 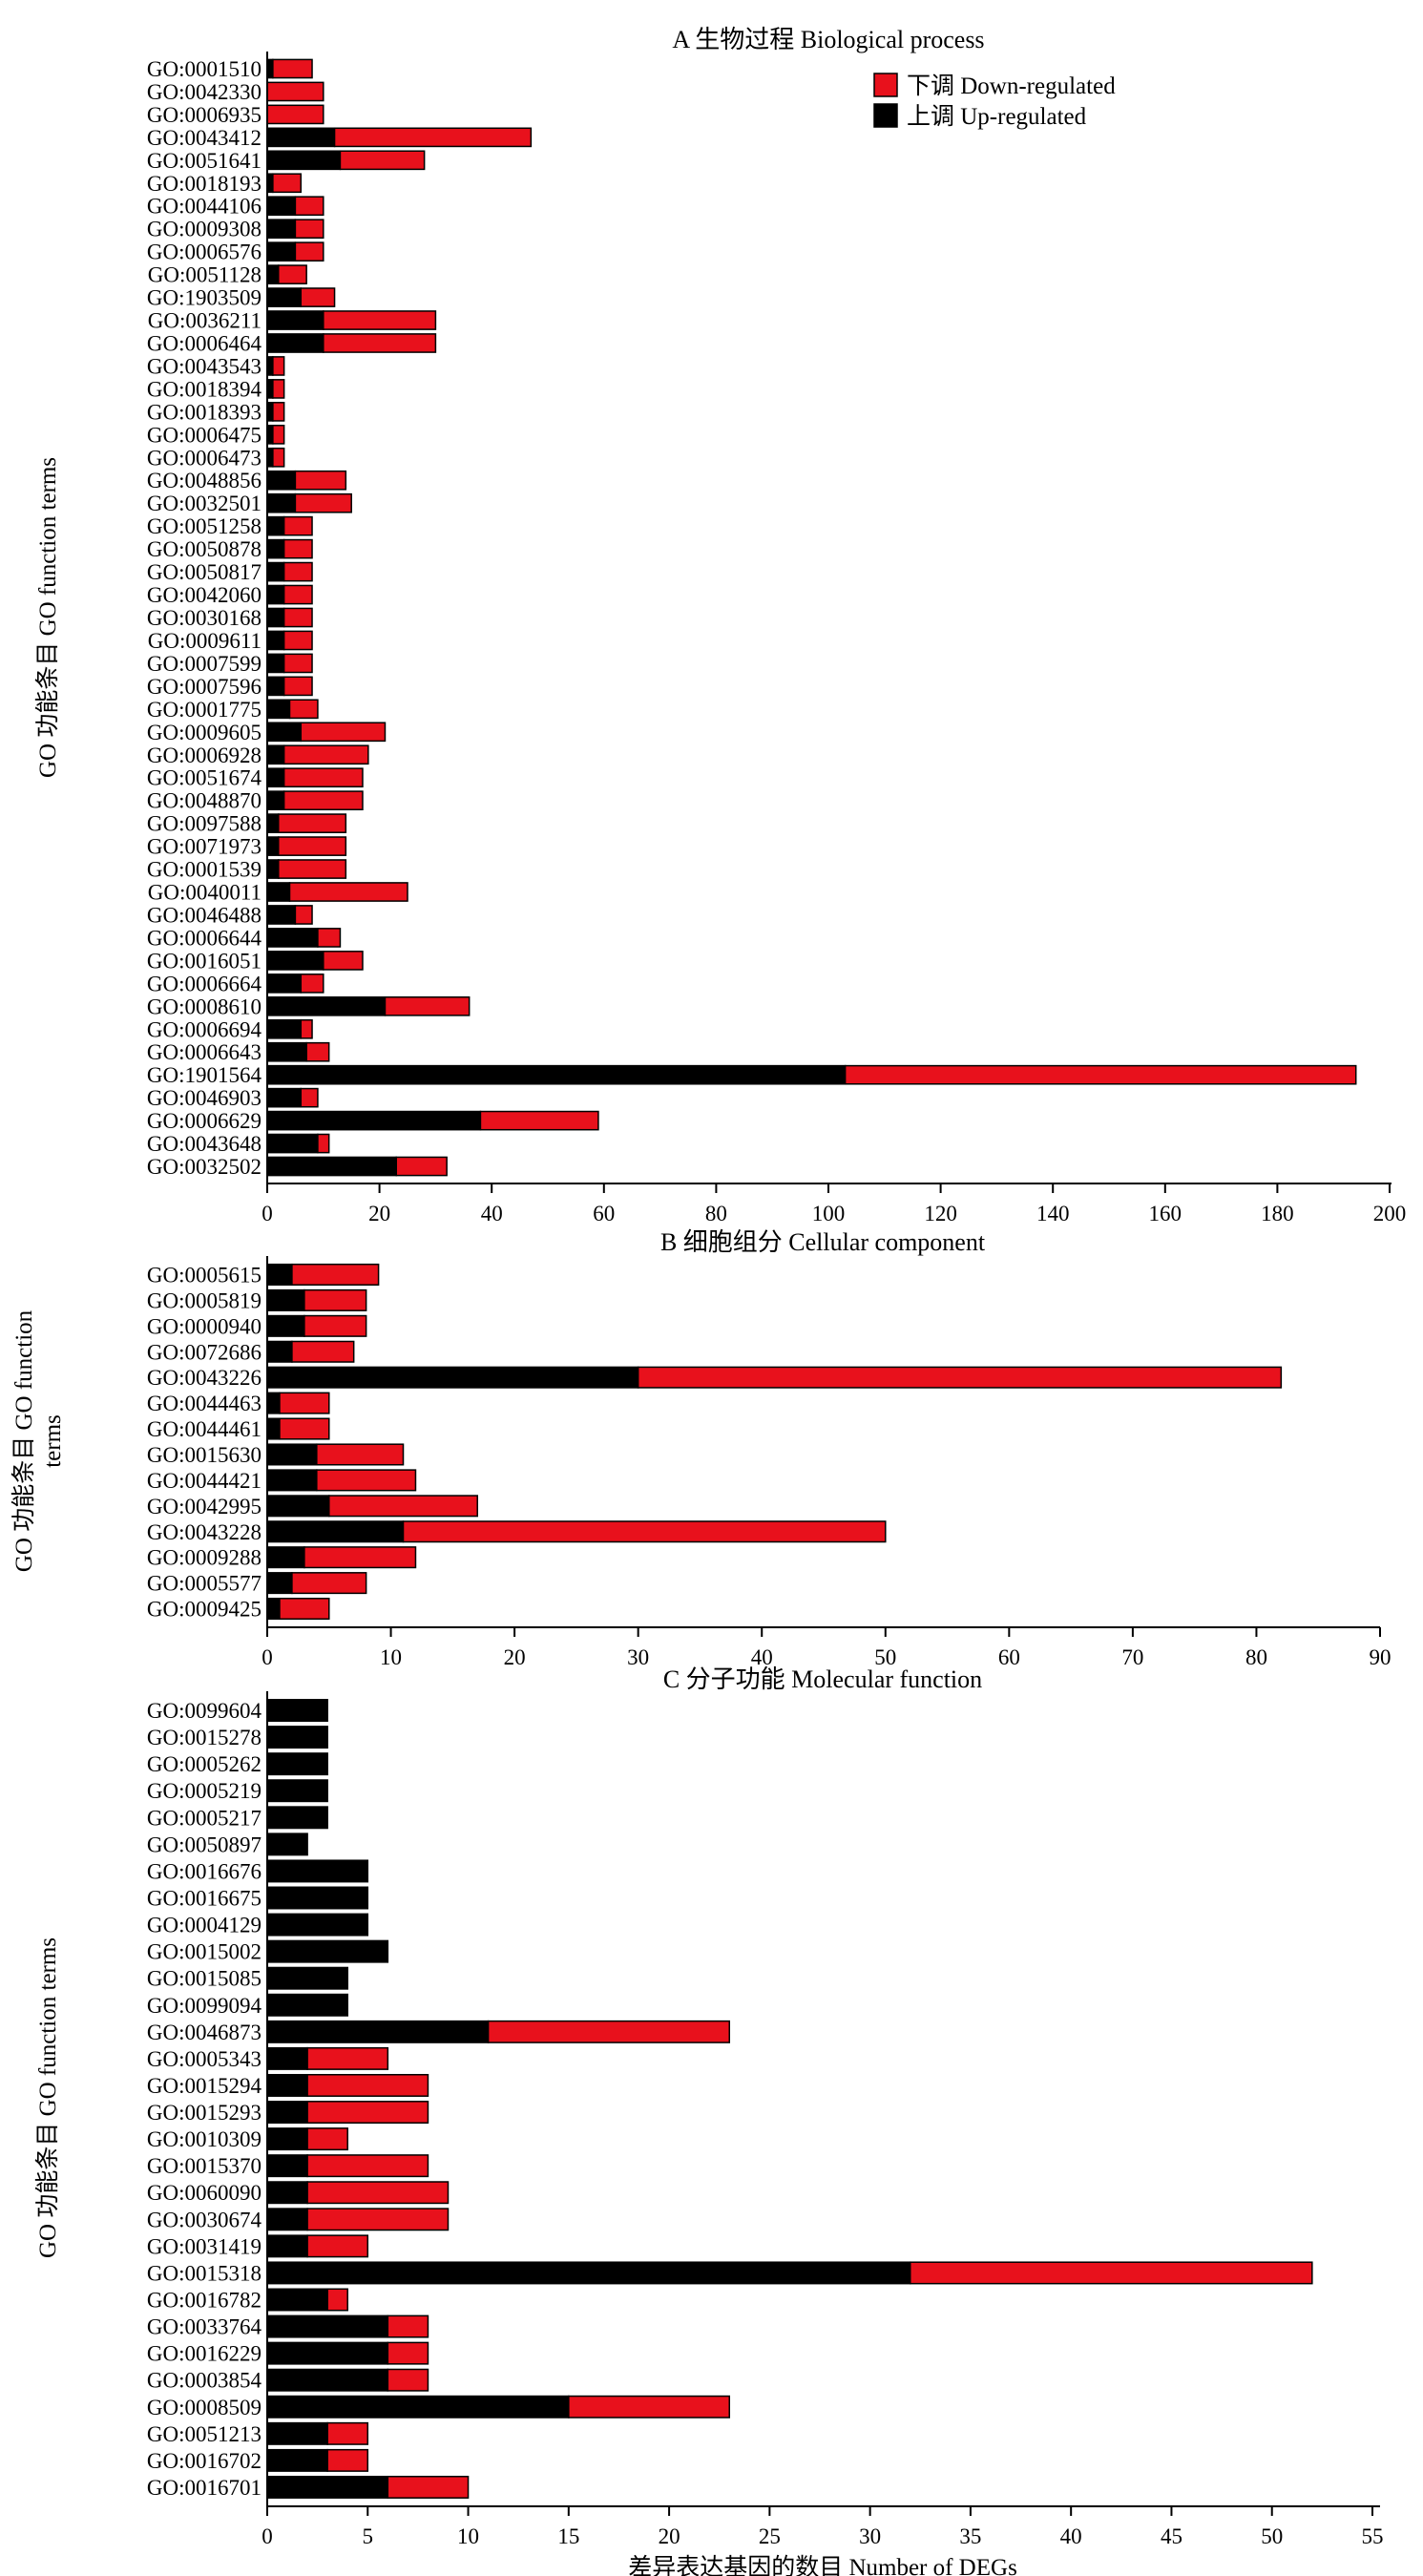 What do you see at coordinates (822, 1679) in the screenshot?
I see `chart-title: C 分子功能 Molecular function` at bounding box center [822, 1679].